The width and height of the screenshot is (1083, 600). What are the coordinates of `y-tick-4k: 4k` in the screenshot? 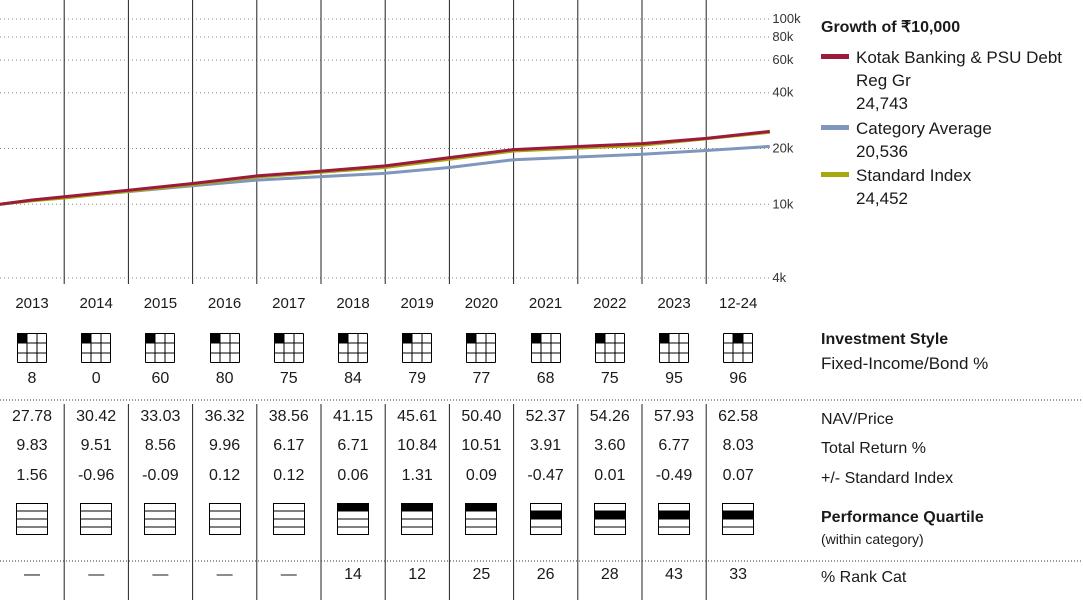 It's located at (779, 277).